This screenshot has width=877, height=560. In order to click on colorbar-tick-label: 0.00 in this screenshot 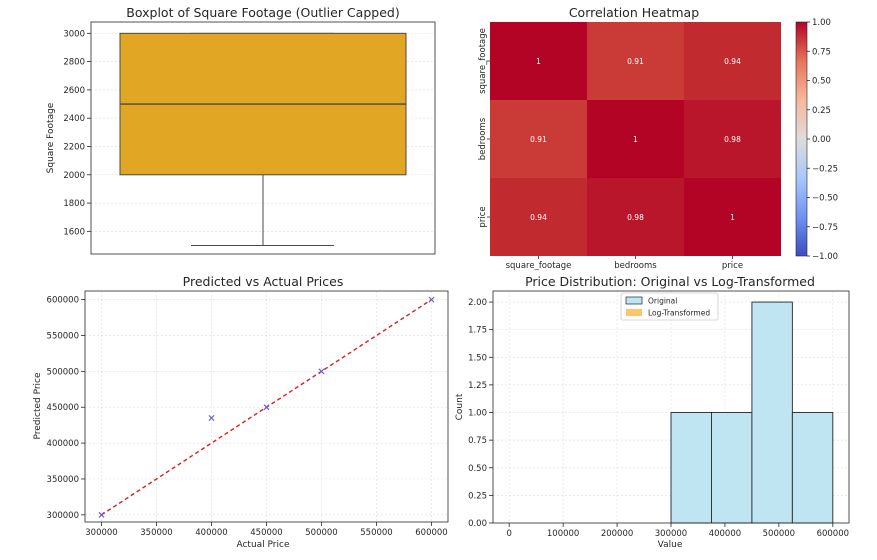, I will do `click(821, 140)`.